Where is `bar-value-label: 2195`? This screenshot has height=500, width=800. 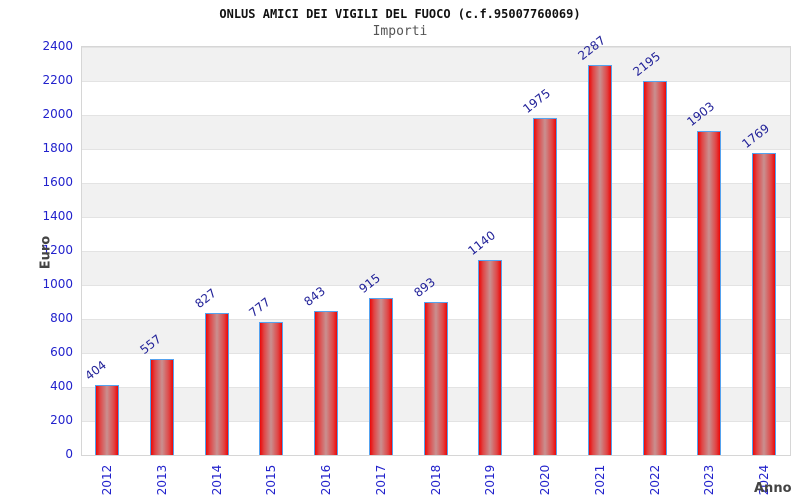 bar-value-label: 2195 is located at coordinates (646, 64).